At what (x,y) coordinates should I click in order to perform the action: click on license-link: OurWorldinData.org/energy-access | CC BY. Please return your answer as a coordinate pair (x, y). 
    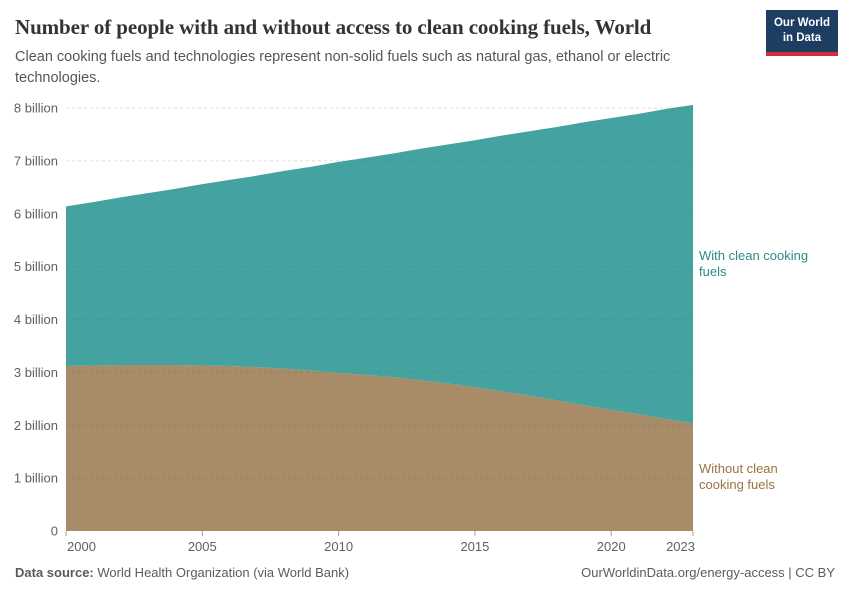
    Looking at the image, I should click on (708, 572).